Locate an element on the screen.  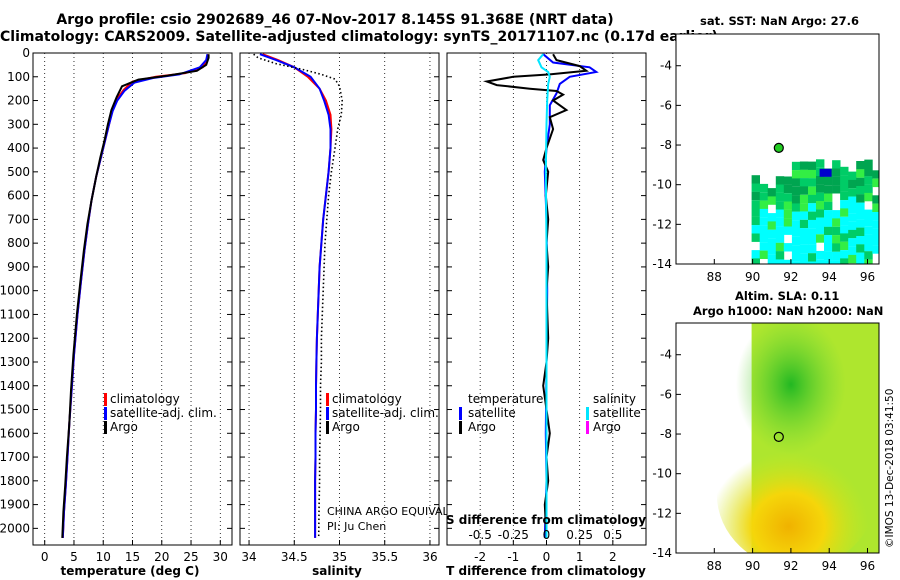
difference-series is located at coordinates (540, 295).